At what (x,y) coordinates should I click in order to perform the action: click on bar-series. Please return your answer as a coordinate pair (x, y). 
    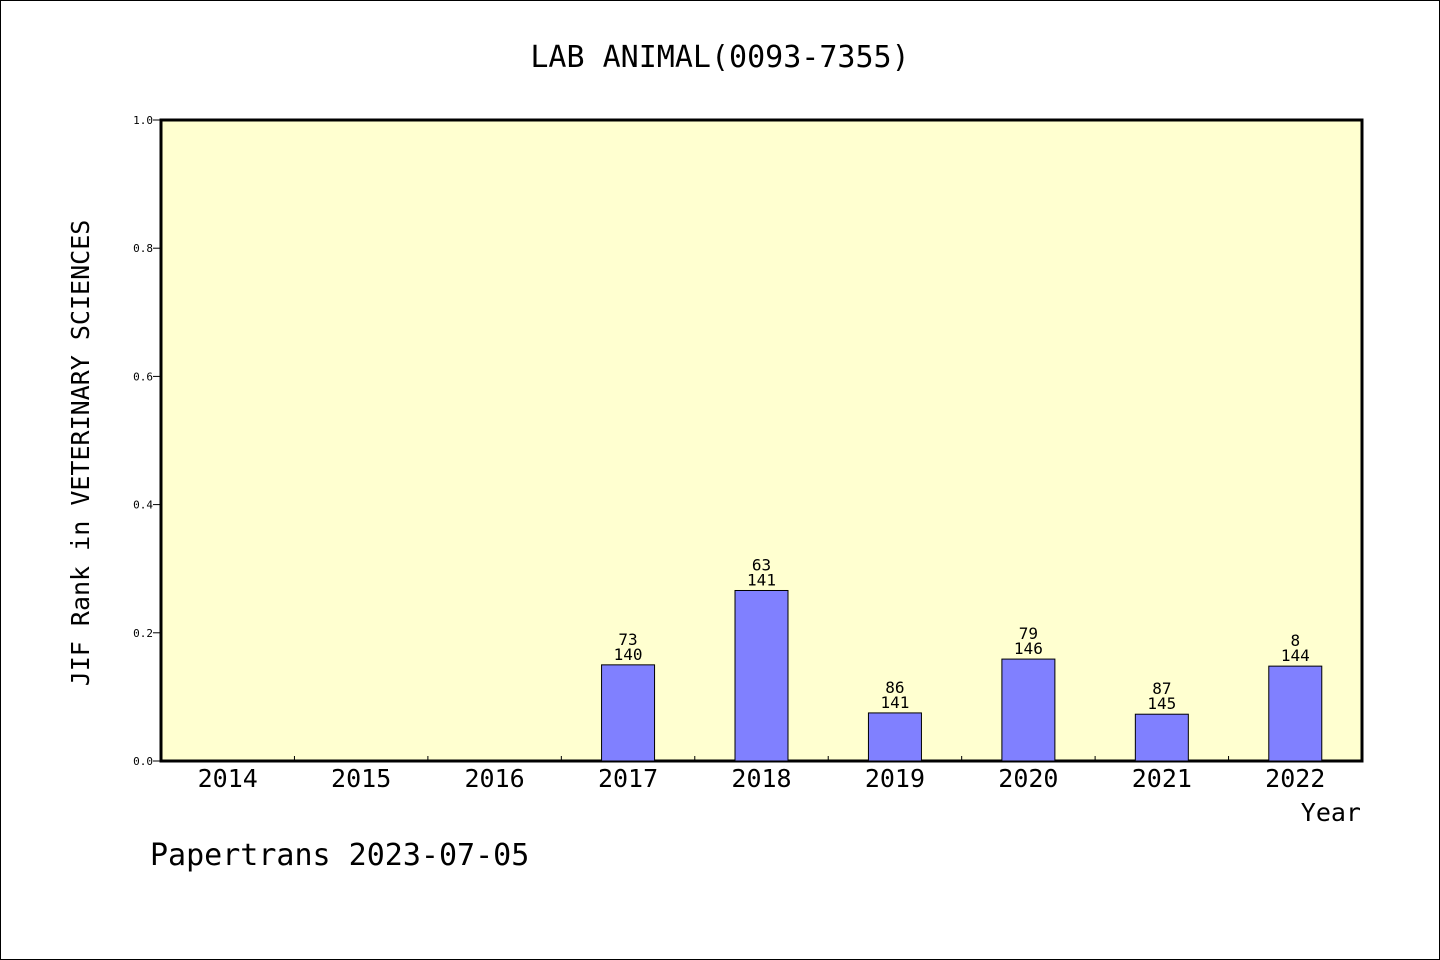
    Looking at the image, I should click on (962, 675).